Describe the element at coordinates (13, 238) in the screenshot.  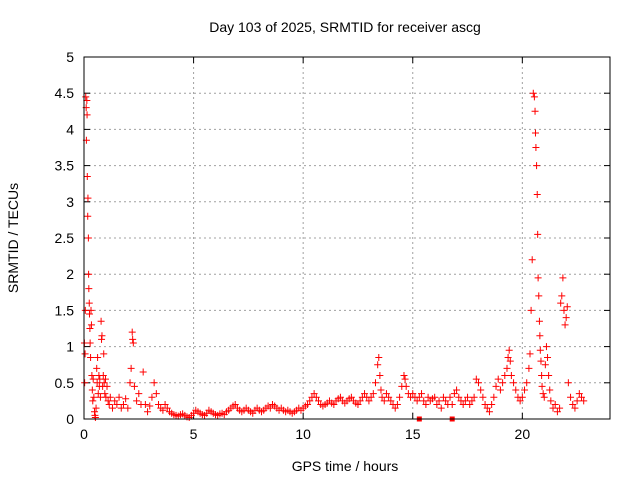
I see `y-axis-label: SRMTID / TECUs` at that location.